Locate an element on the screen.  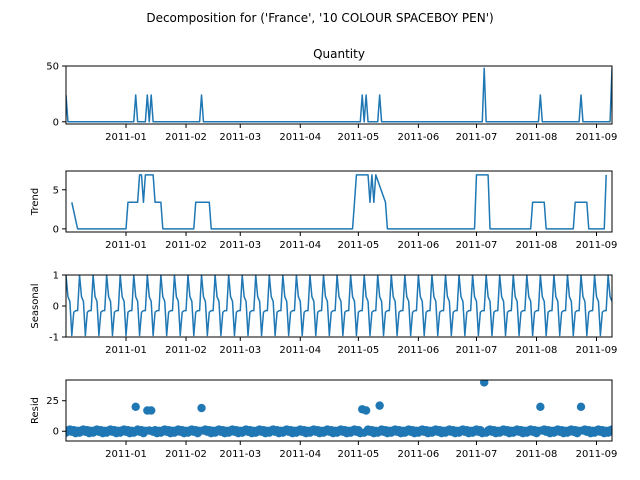
y-tick-label: 5 is located at coordinates (56, 190).